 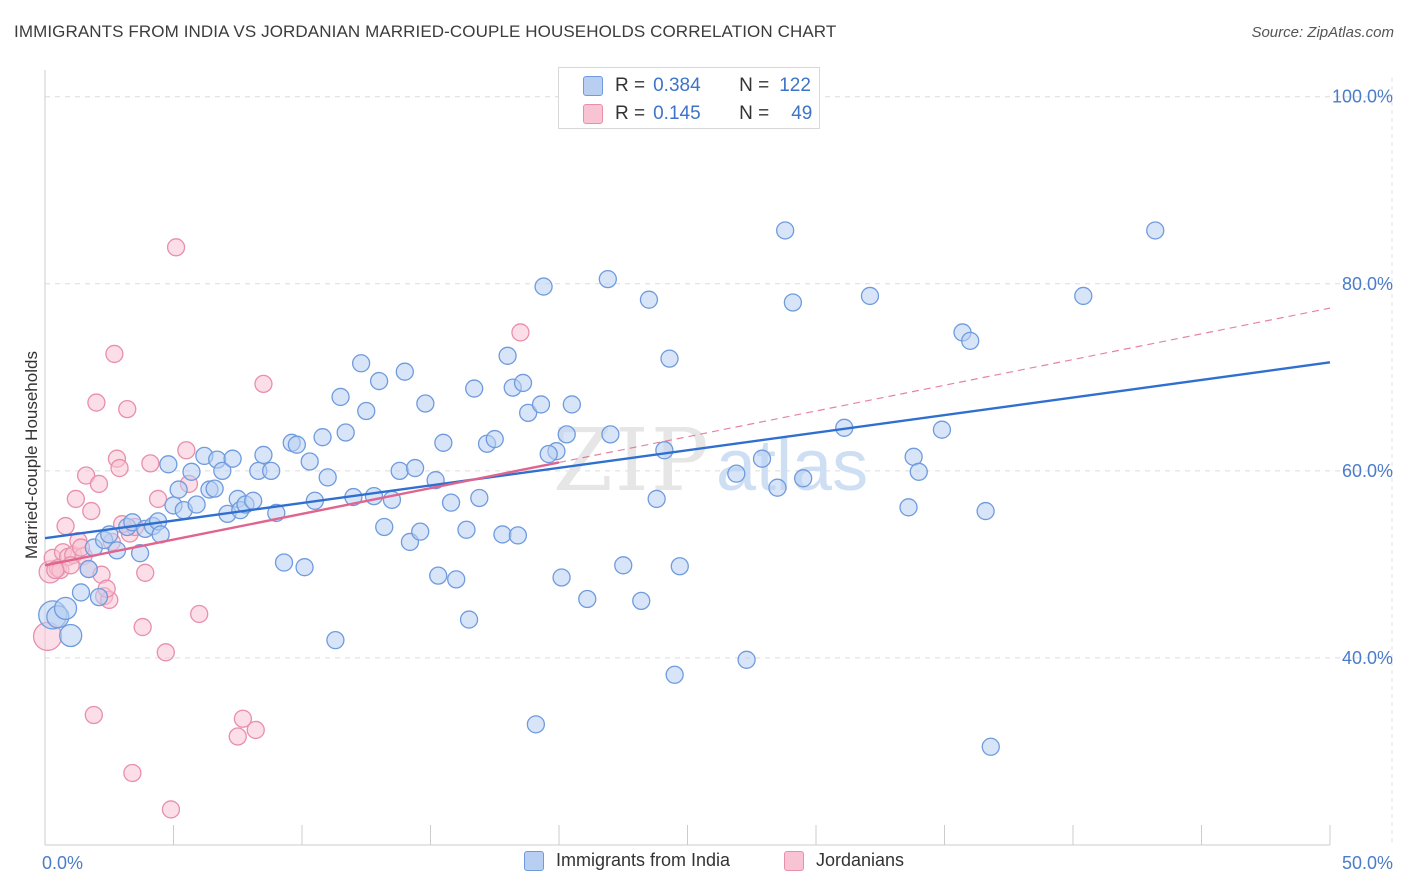 I want to click on legend-item-jordan: Jordanians, so click(x=844, y=860).